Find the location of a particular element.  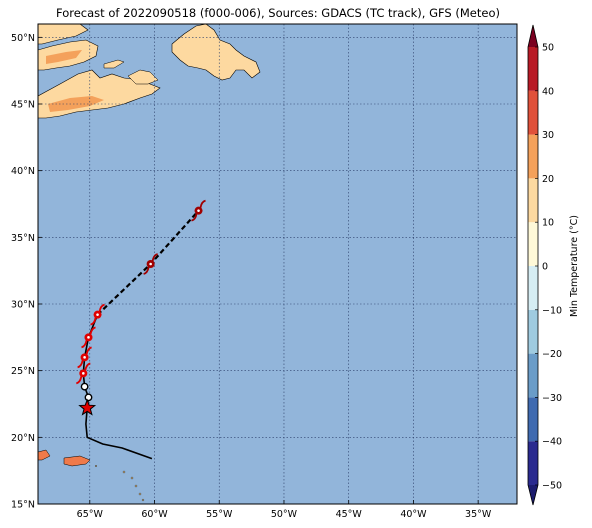

lat-tick-label: 35°N is located at coordinates (23, 238).